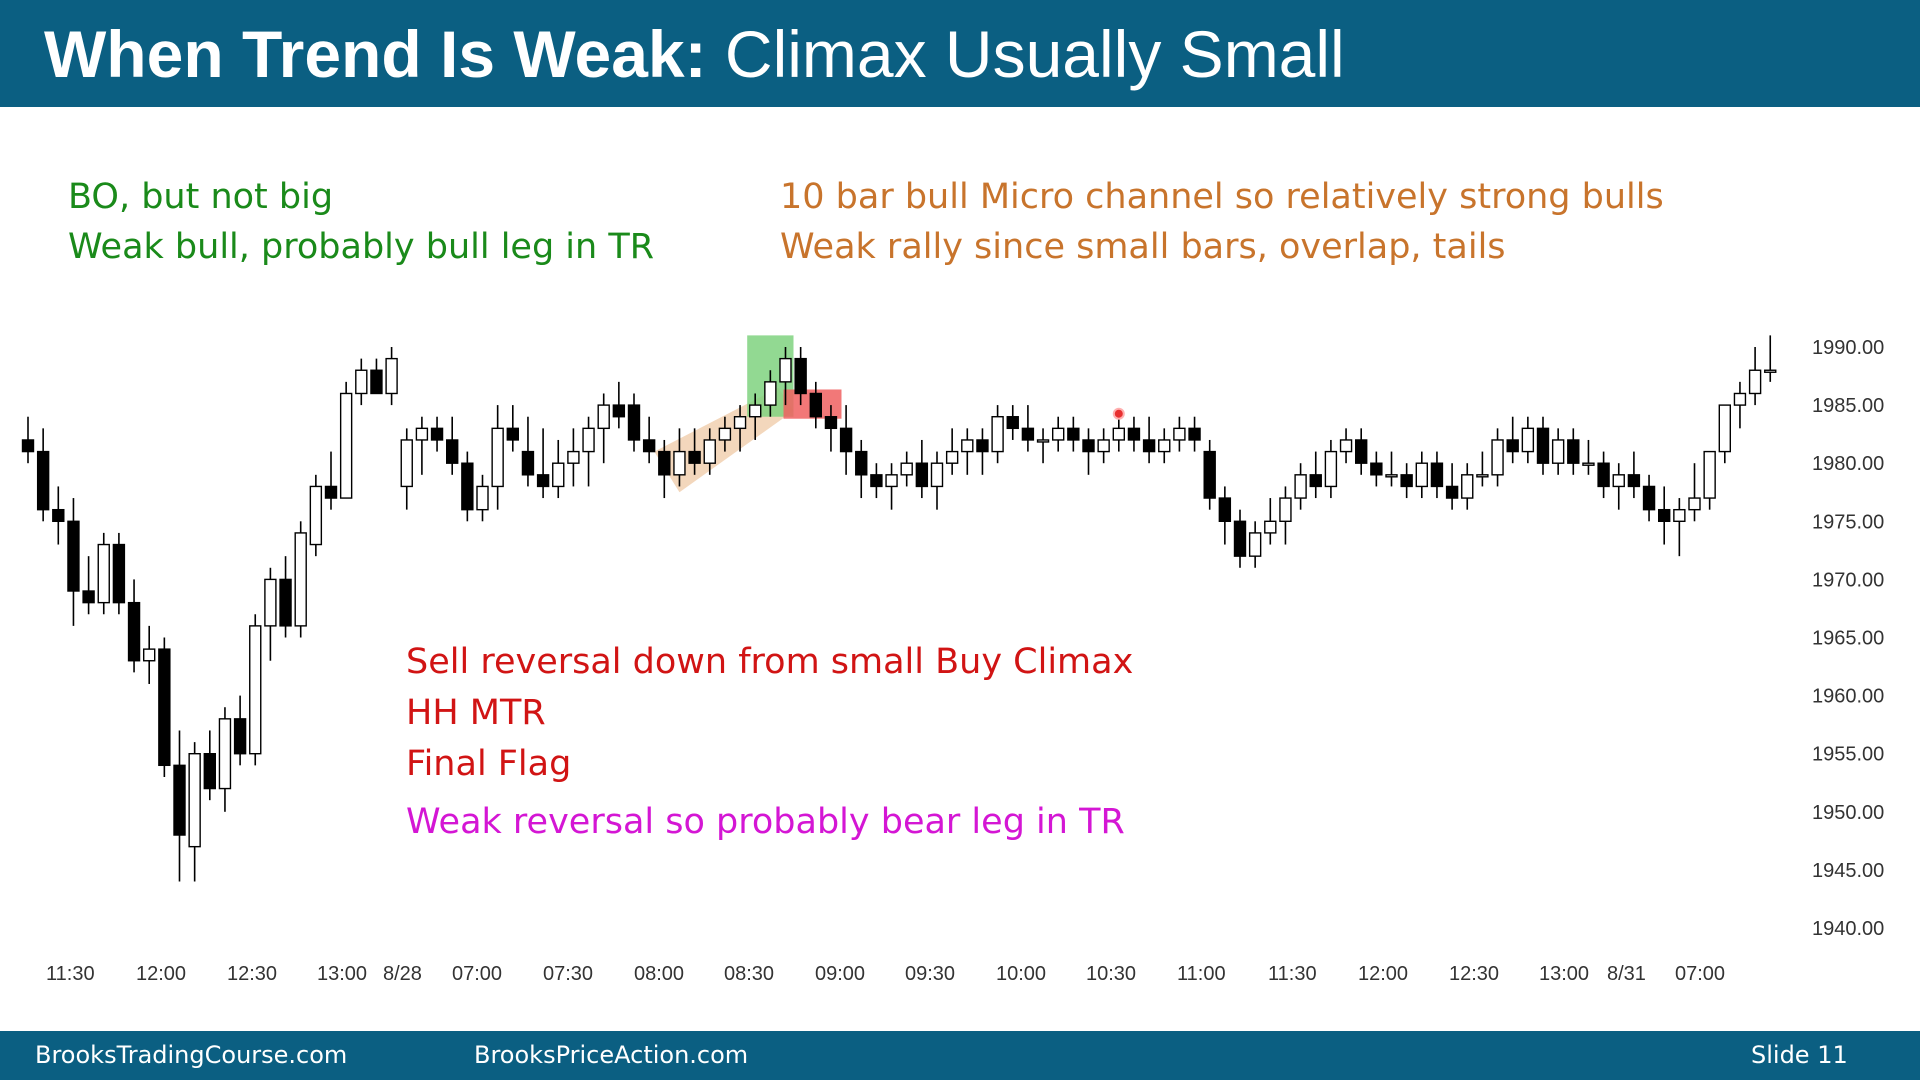  I want to click on x-tick-label: 07:00, so click(477, 974).